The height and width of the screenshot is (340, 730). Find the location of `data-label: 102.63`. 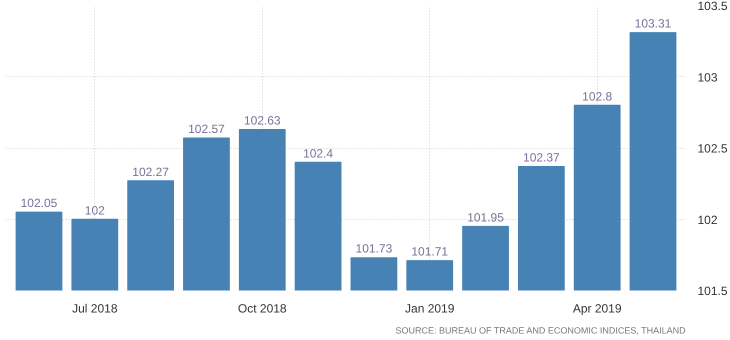

data-label: 102.63 is located at coordinates (262, 120).